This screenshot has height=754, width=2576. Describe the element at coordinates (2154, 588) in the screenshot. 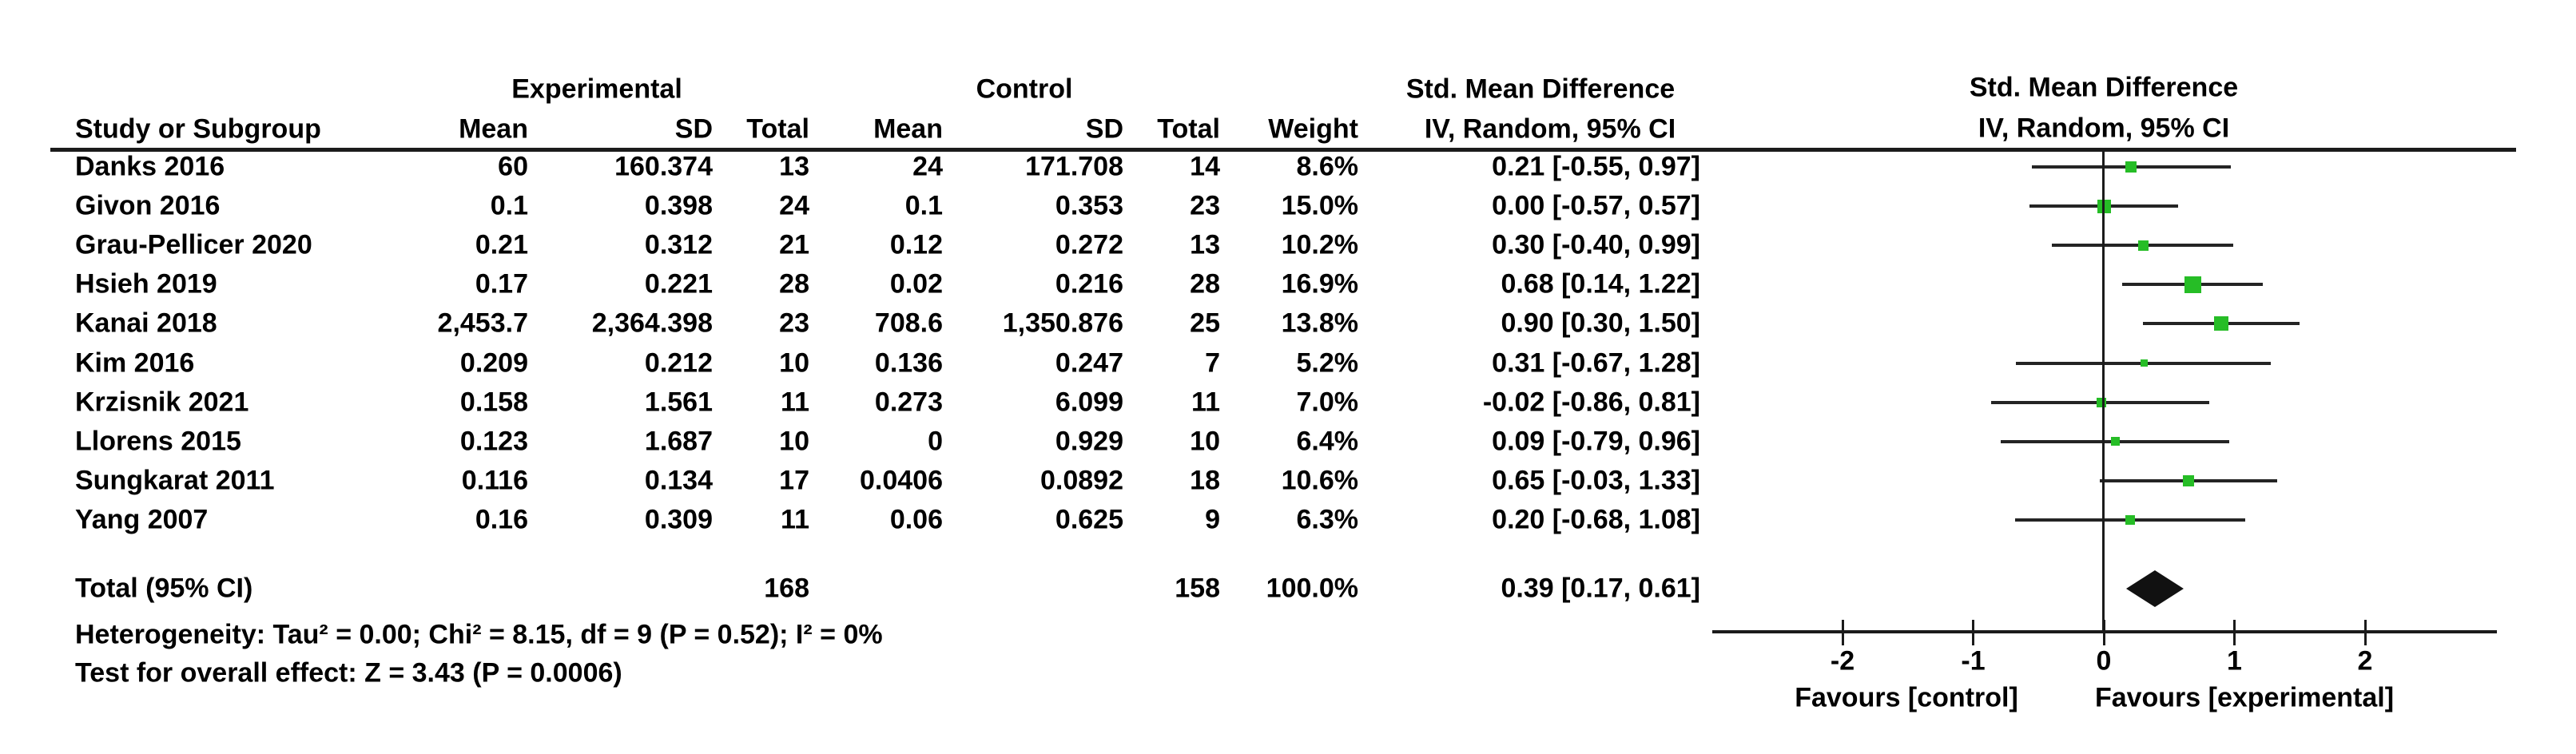

I see `total-effect-diamond` at that location.